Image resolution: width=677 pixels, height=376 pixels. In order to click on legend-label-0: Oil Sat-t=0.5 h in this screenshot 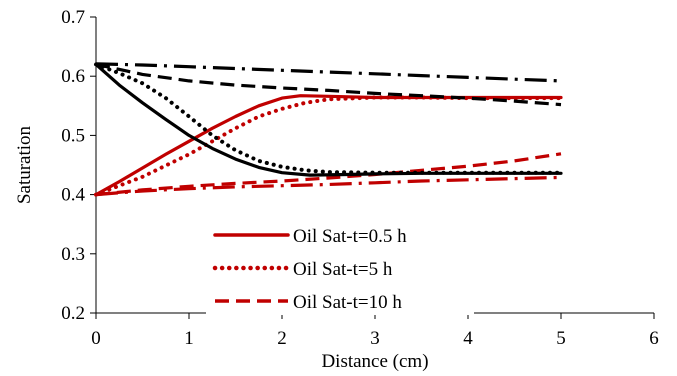, I will do `click(350, 236)`.